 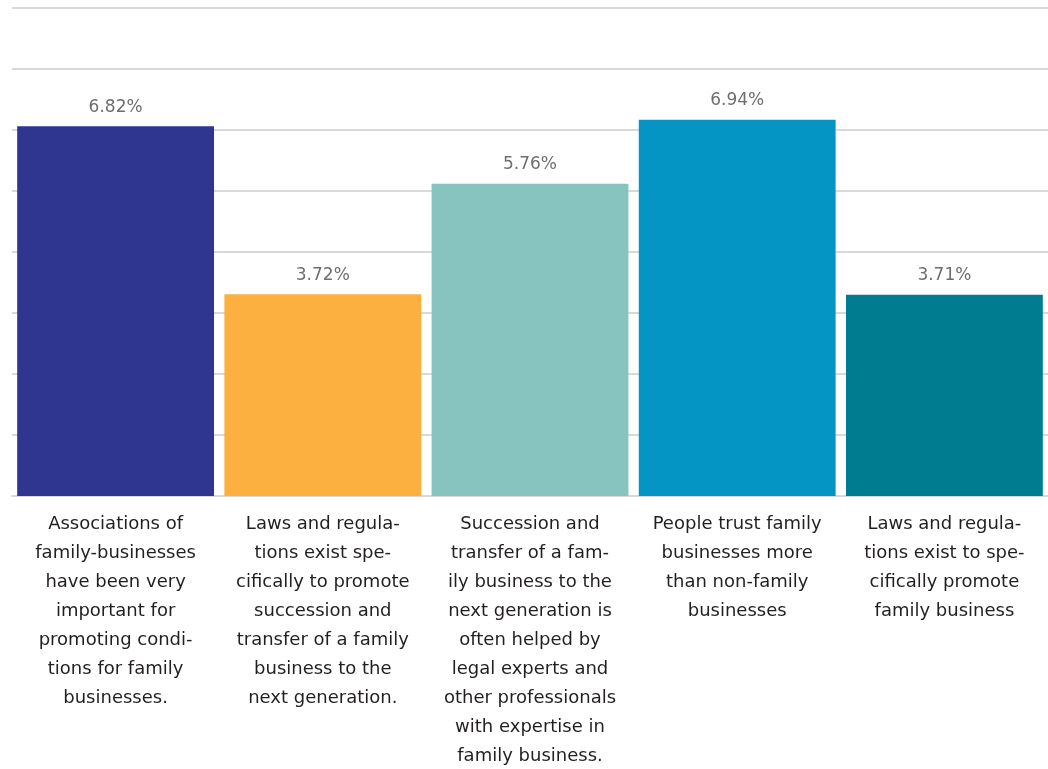 I want to click on data-label: 3.72%, so click(x=322, y=273).